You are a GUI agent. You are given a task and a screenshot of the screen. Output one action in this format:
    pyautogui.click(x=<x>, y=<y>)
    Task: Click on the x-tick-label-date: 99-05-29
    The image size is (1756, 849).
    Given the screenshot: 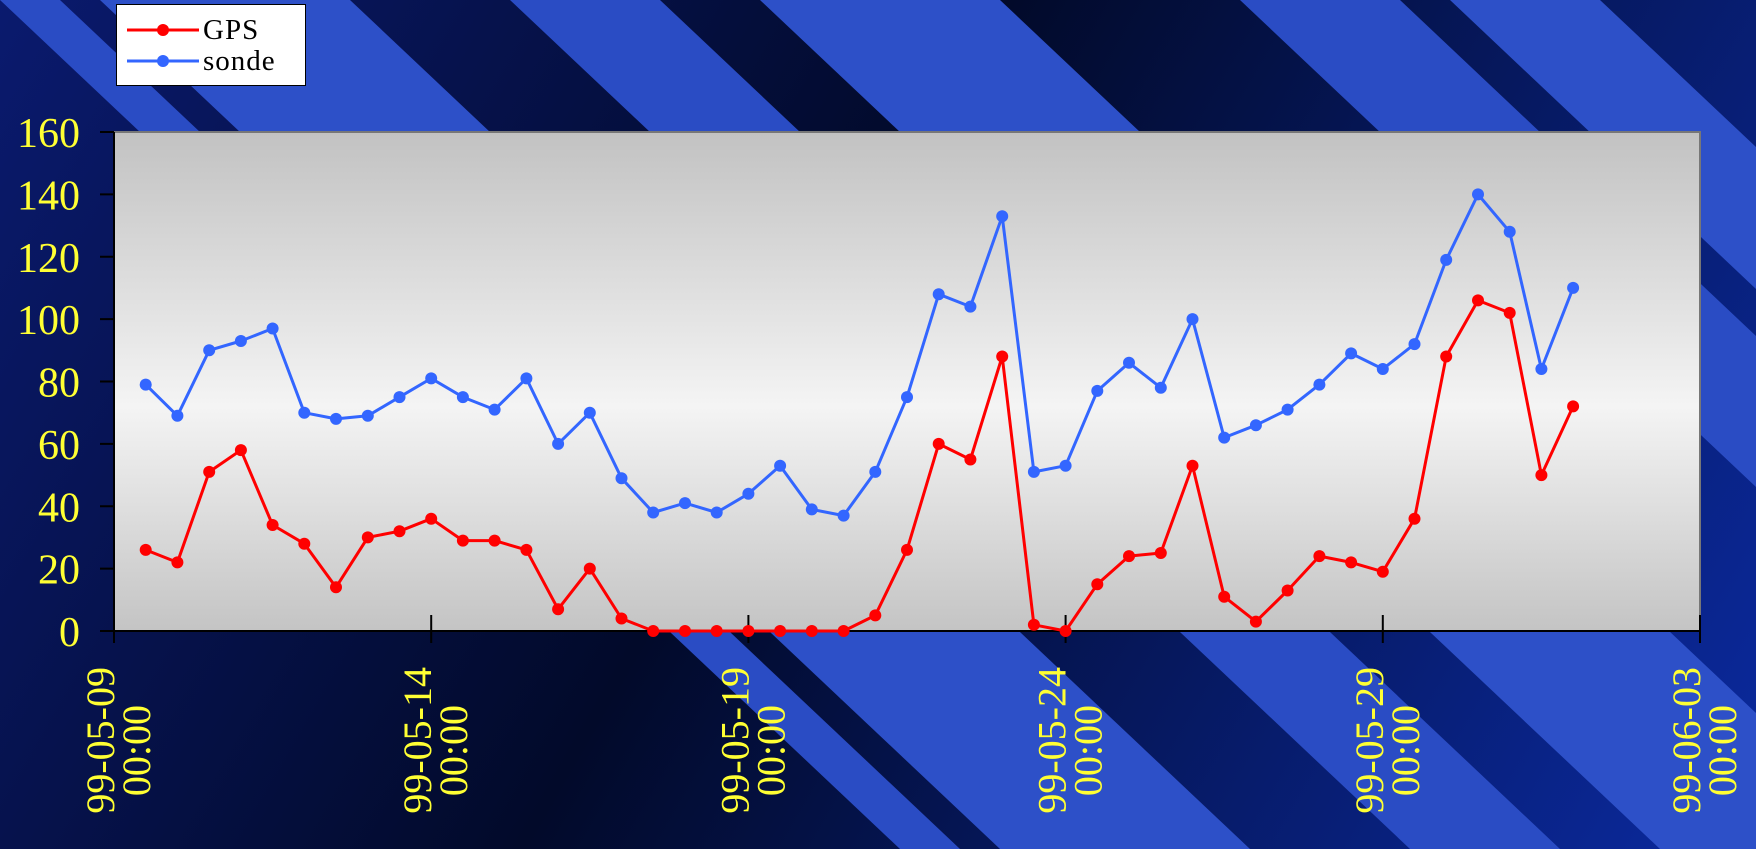 What is the action you would take?
    pyautogui.click(x=1369, y=740)
    